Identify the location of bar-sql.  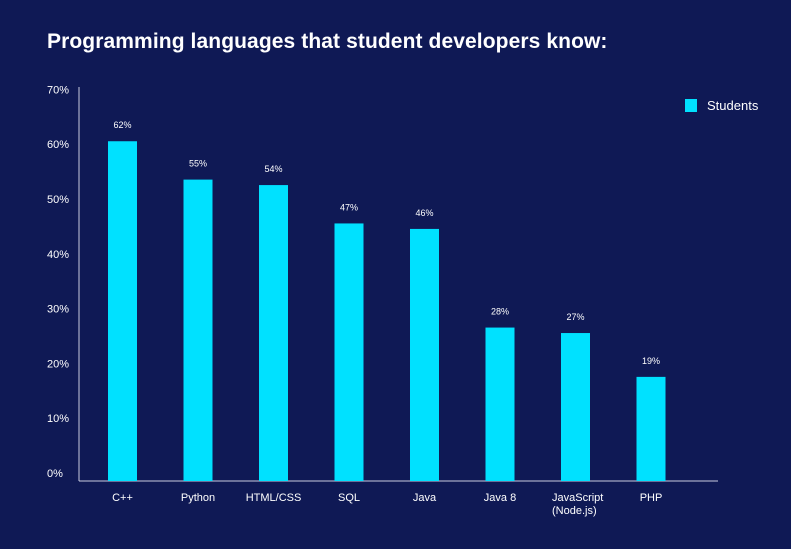
(349, 352).